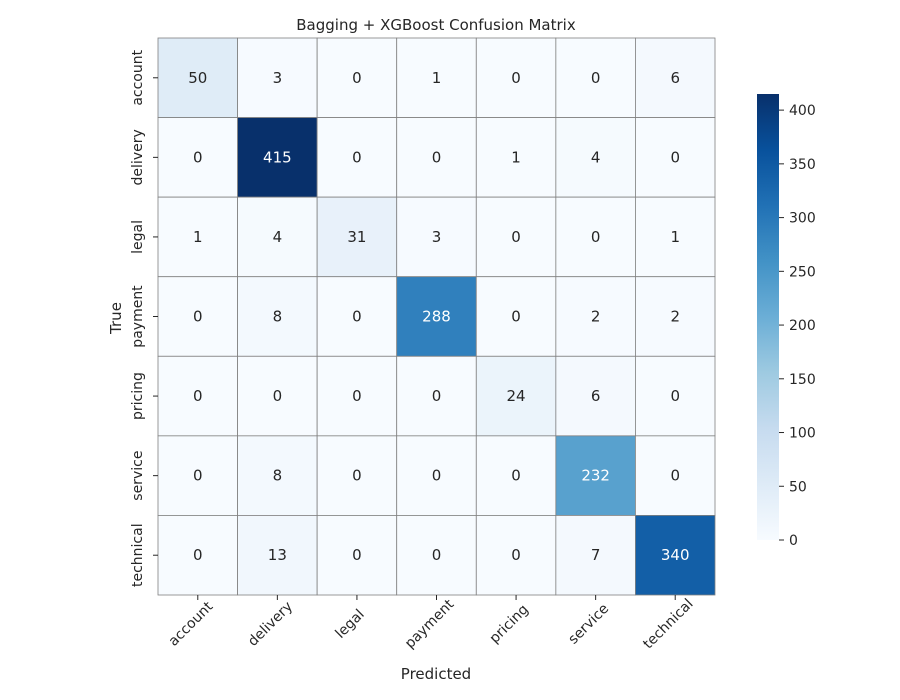  Describe the element at coordinates (138, 396) in the screenshot. I see `y-tick-label: pricing` at that location.